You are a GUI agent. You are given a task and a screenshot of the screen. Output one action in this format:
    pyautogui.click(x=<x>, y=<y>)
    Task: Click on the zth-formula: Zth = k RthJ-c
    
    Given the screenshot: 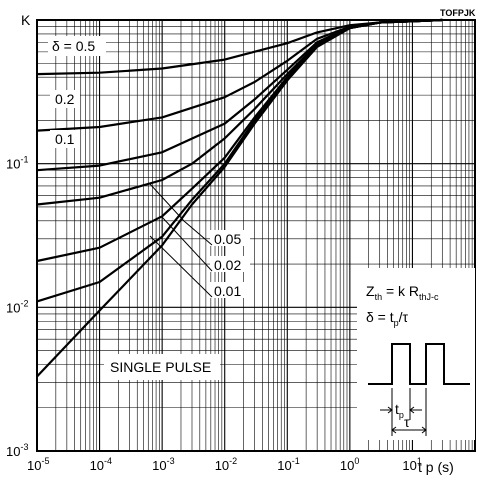 What is the action you would take?
    pyautogui.click(x=402, y=292)
    